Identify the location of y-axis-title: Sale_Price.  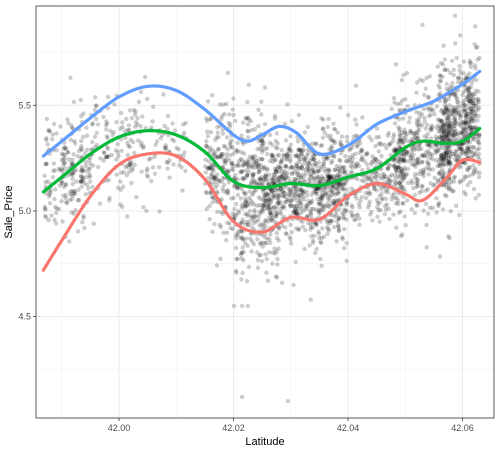
(9, 211).